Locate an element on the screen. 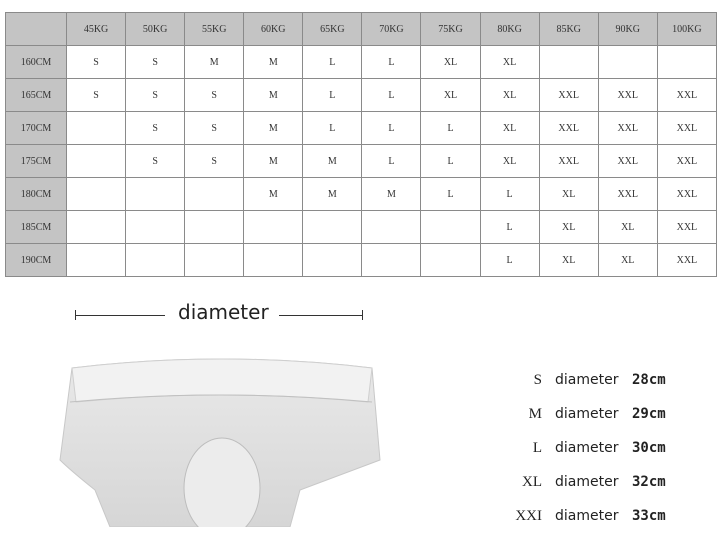 The image size is (720, 542). weight-header: 50KG is located at coordinates (155, 29).